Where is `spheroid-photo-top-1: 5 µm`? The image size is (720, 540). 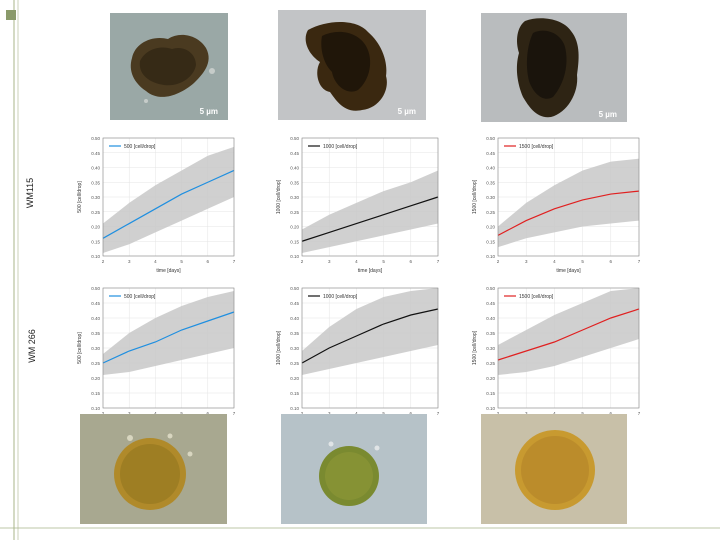
spheroid-photo-top-1: 5 µm is located at coordinates (169, 66).